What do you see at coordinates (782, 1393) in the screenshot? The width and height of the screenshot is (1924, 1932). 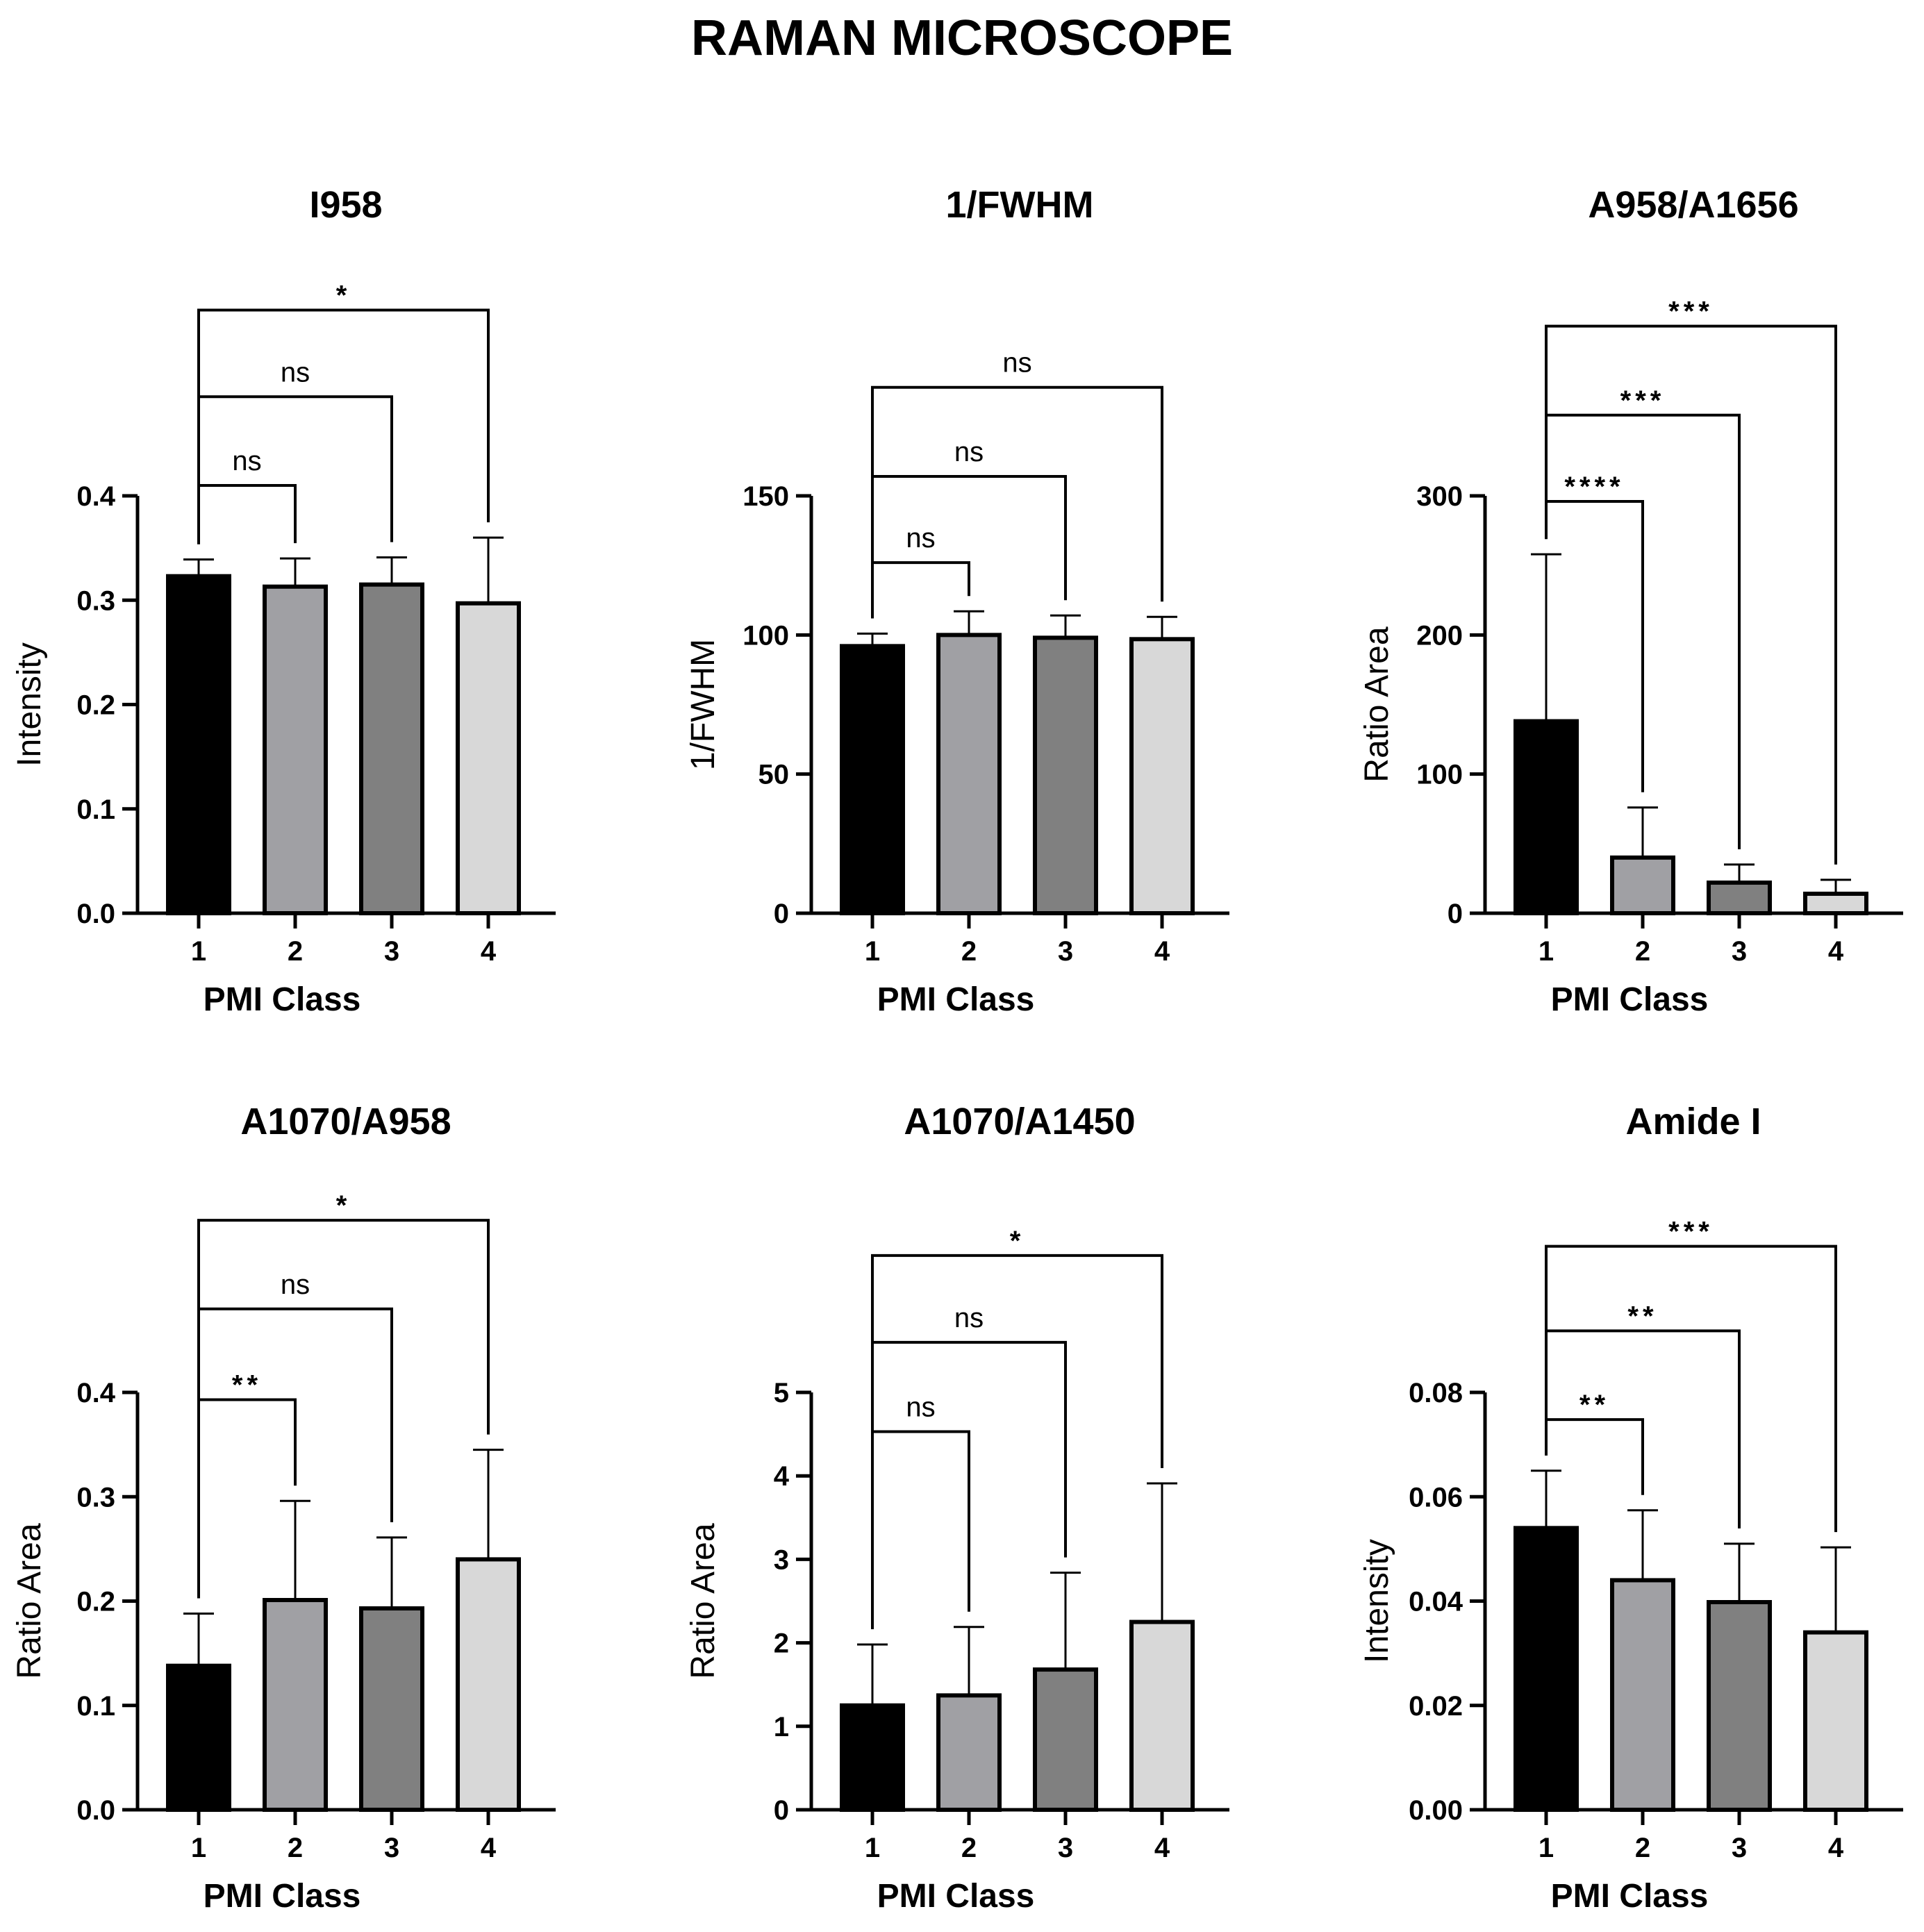 I see `y-tick-label: 5` at bounding box center [782, 1393].